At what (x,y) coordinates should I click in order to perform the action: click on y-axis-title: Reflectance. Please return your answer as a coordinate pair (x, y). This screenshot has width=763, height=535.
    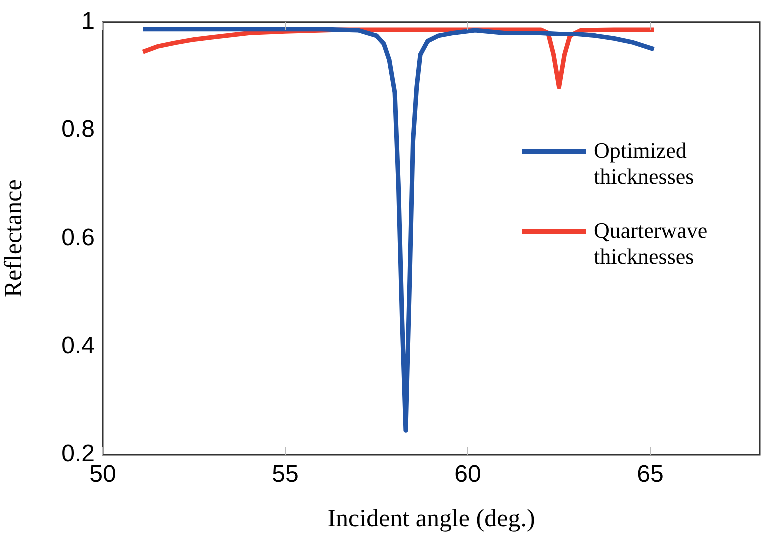
    Looking at the image, I should click on (14, 239).